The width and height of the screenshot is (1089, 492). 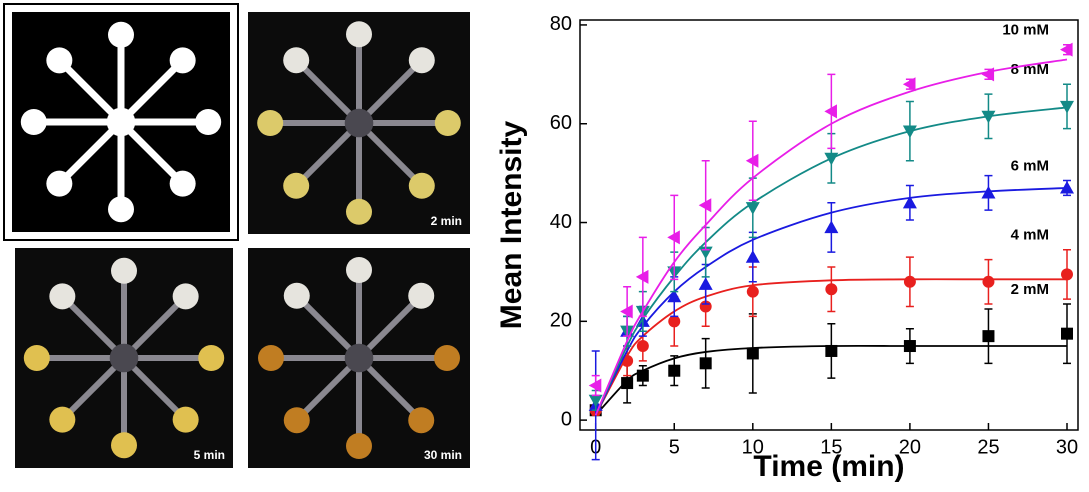 I want to click on y-axis-title: Mean Intensity, so click(x=511, y=224).